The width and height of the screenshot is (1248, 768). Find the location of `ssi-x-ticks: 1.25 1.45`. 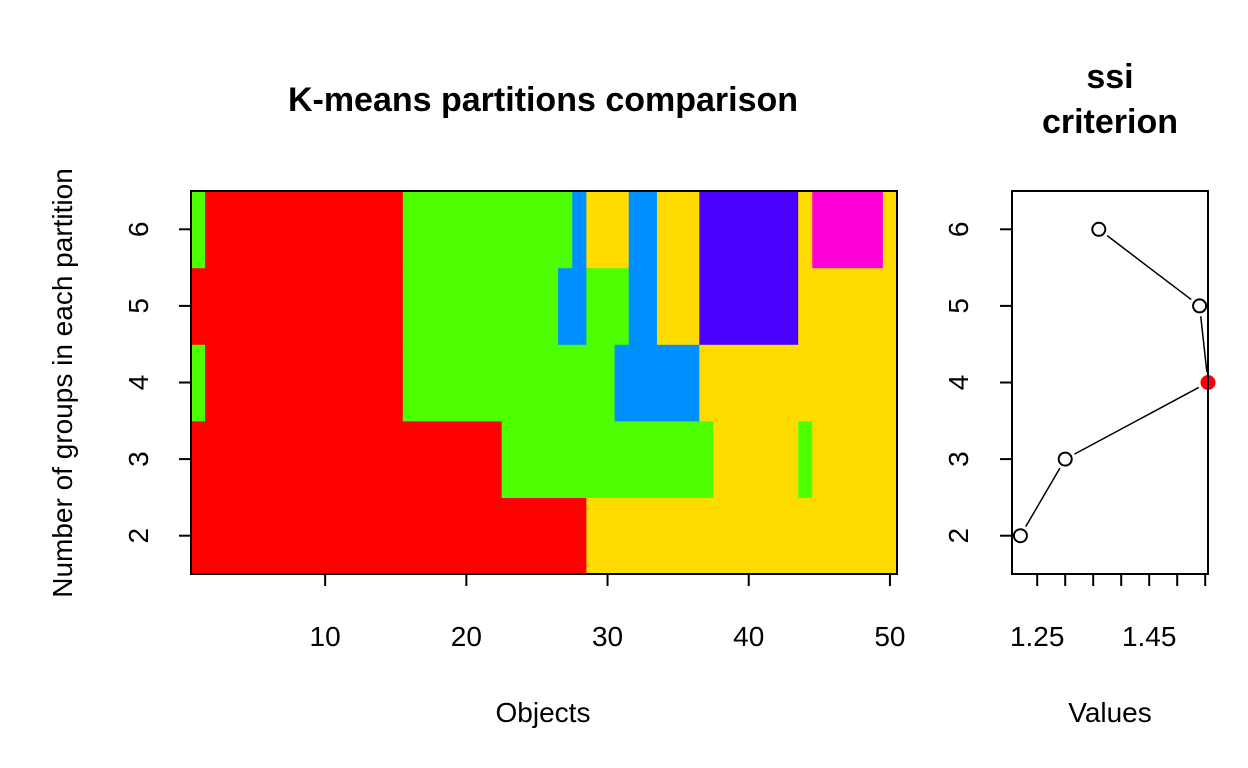

ssi-x-ticks: 1.25 1.45 is located at coordinates (1108, 613).